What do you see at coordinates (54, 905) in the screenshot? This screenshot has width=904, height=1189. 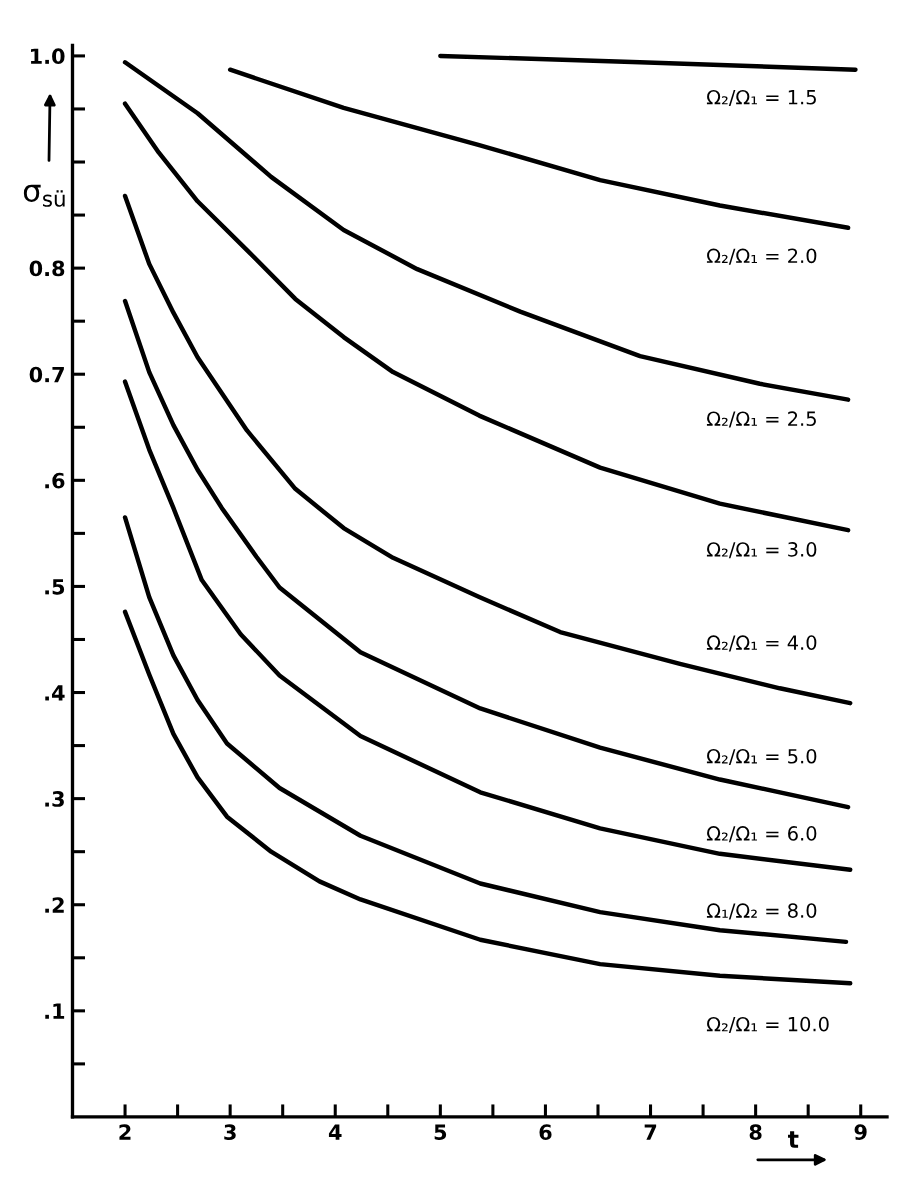 I see `y-tick-label: .2` at bounding box center [54, 905].